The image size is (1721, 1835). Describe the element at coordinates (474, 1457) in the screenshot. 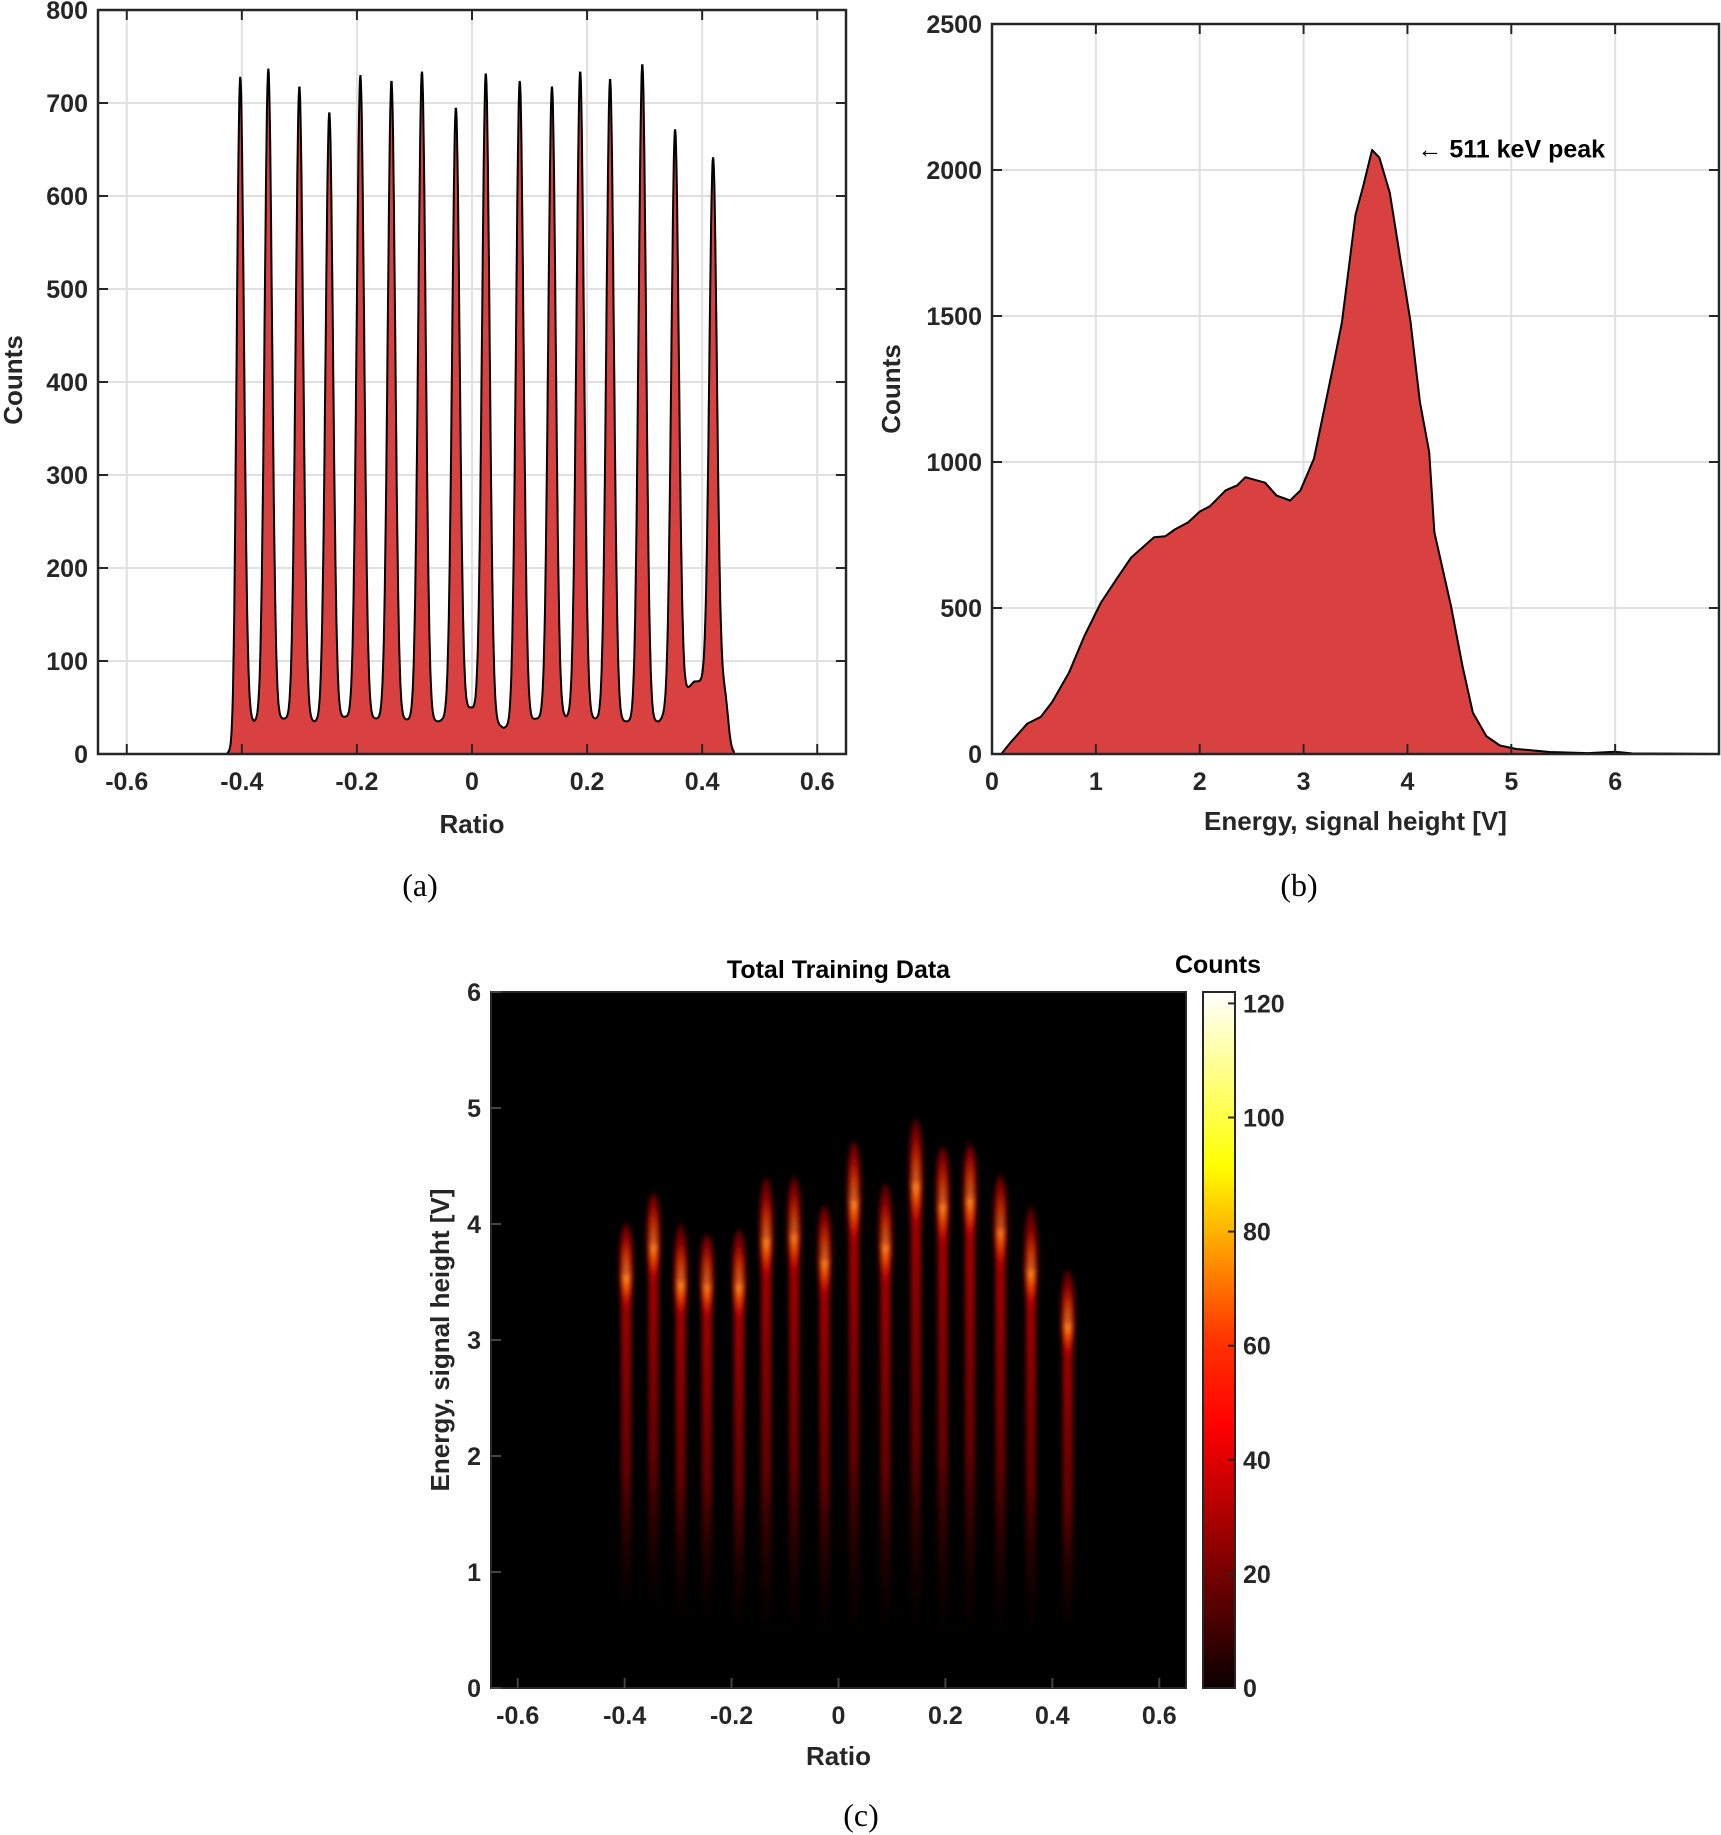

I see `y-tick-label: 2` at that location.